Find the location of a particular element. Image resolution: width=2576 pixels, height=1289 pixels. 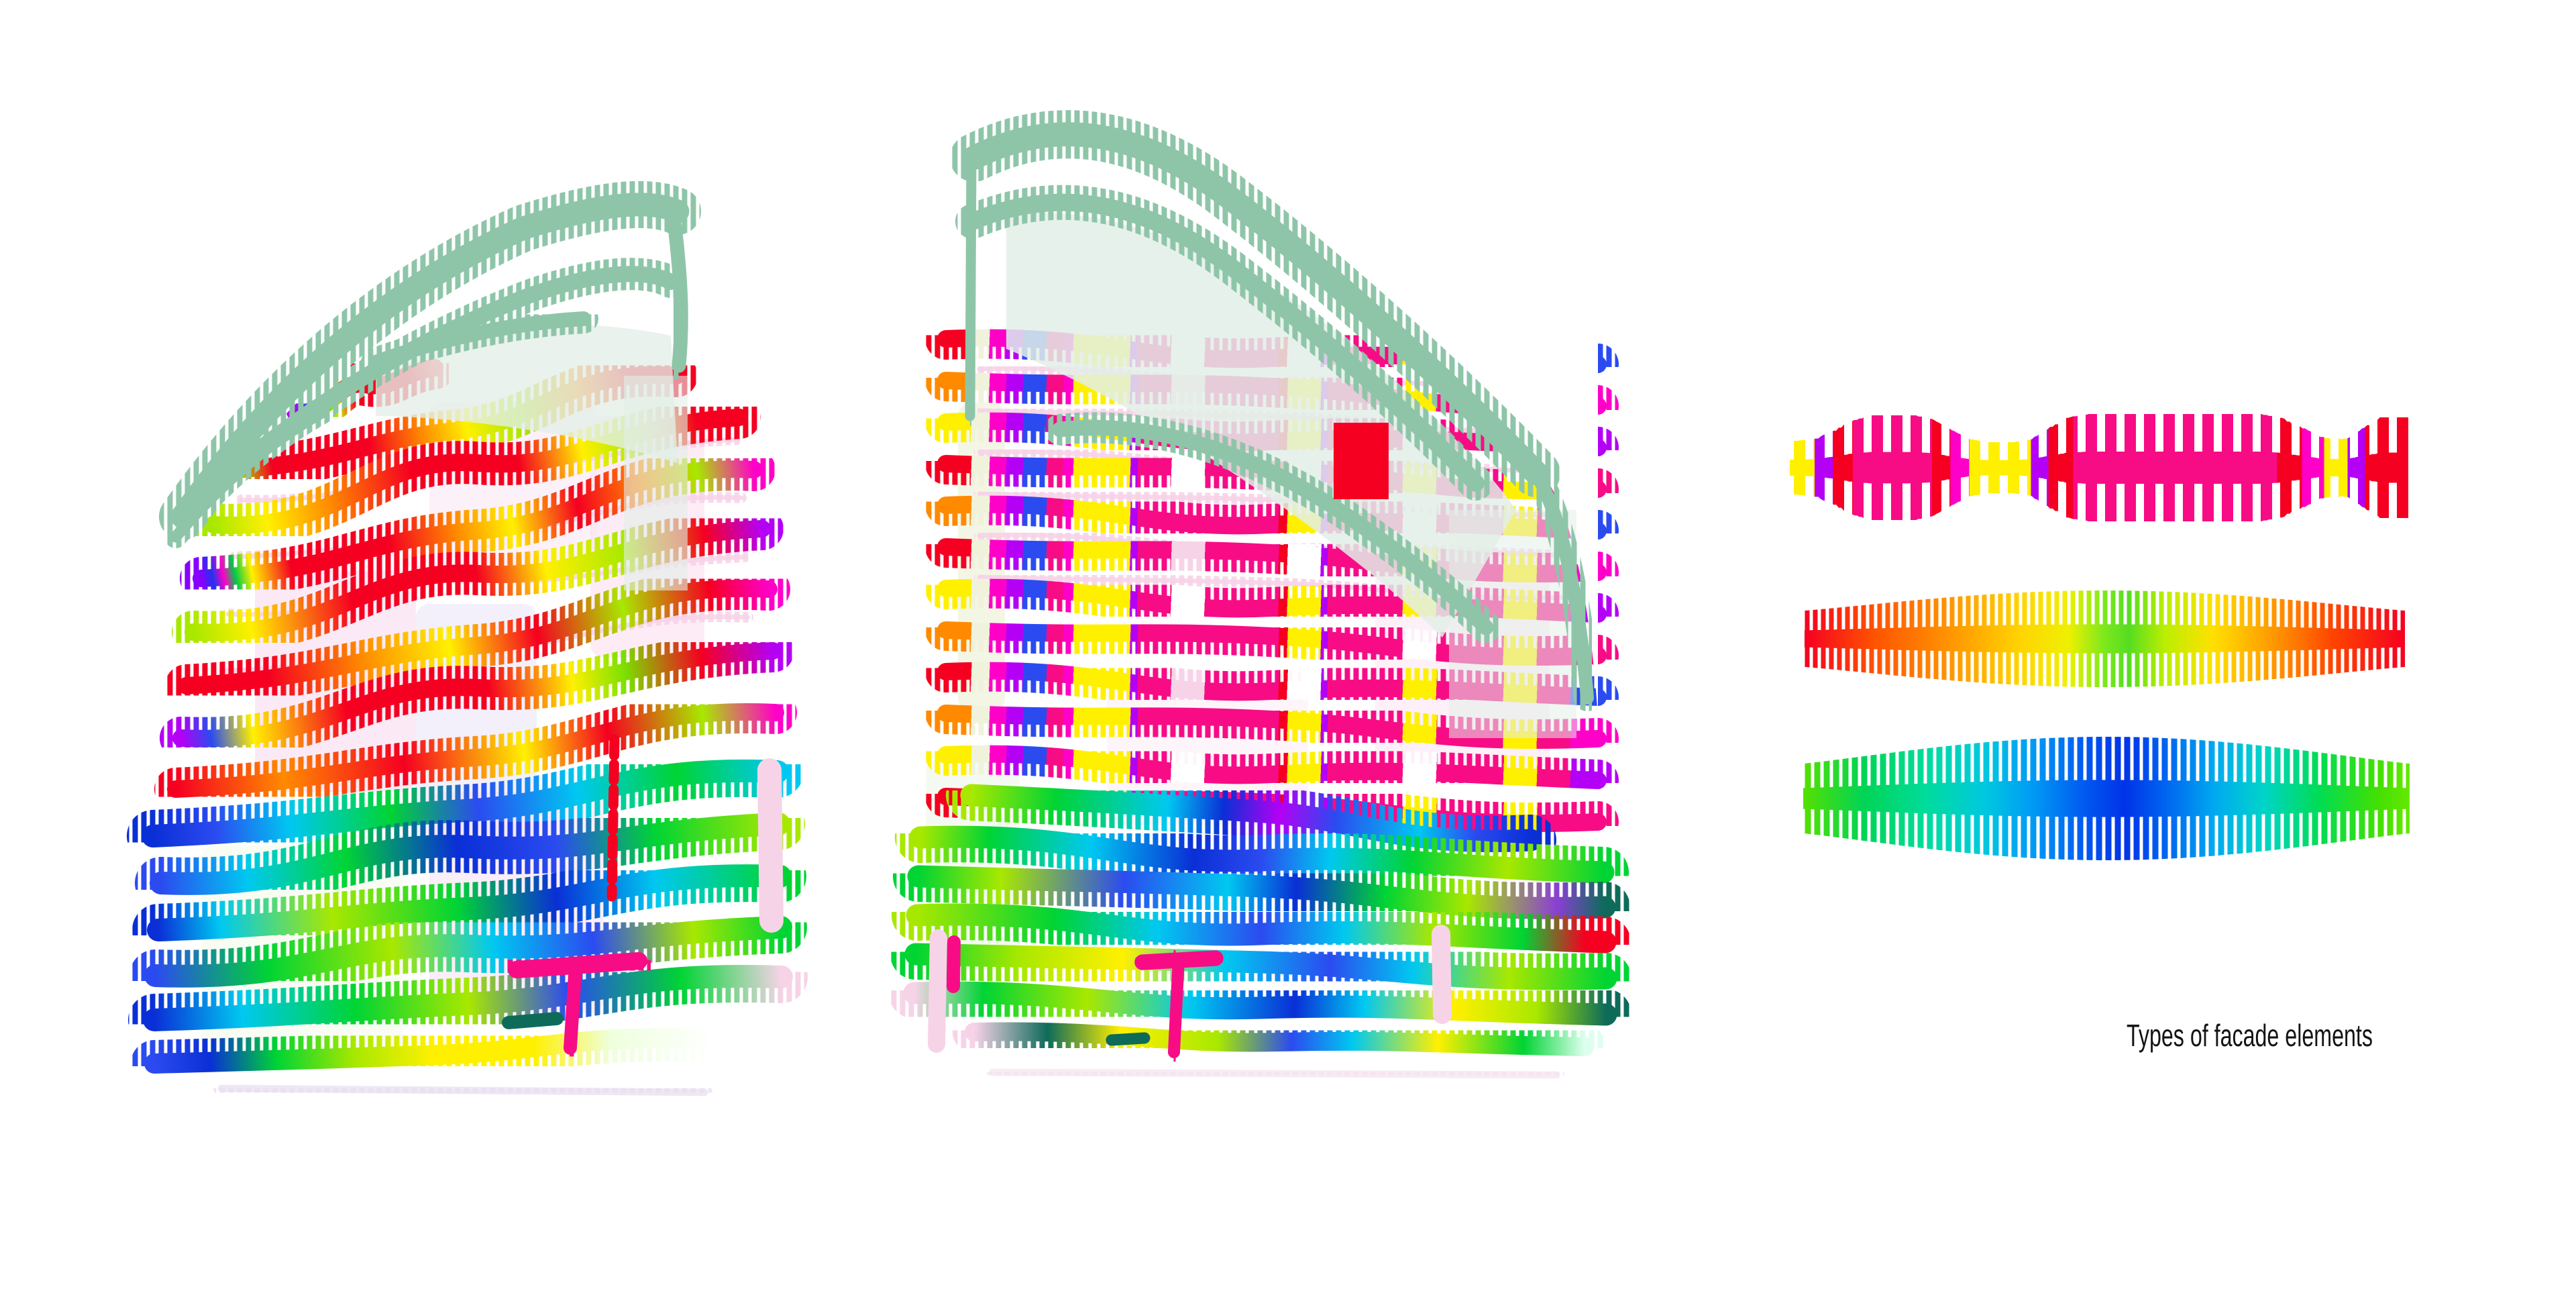

legend-caption: Types of facade elements is located at coordinates (2250, 1036).